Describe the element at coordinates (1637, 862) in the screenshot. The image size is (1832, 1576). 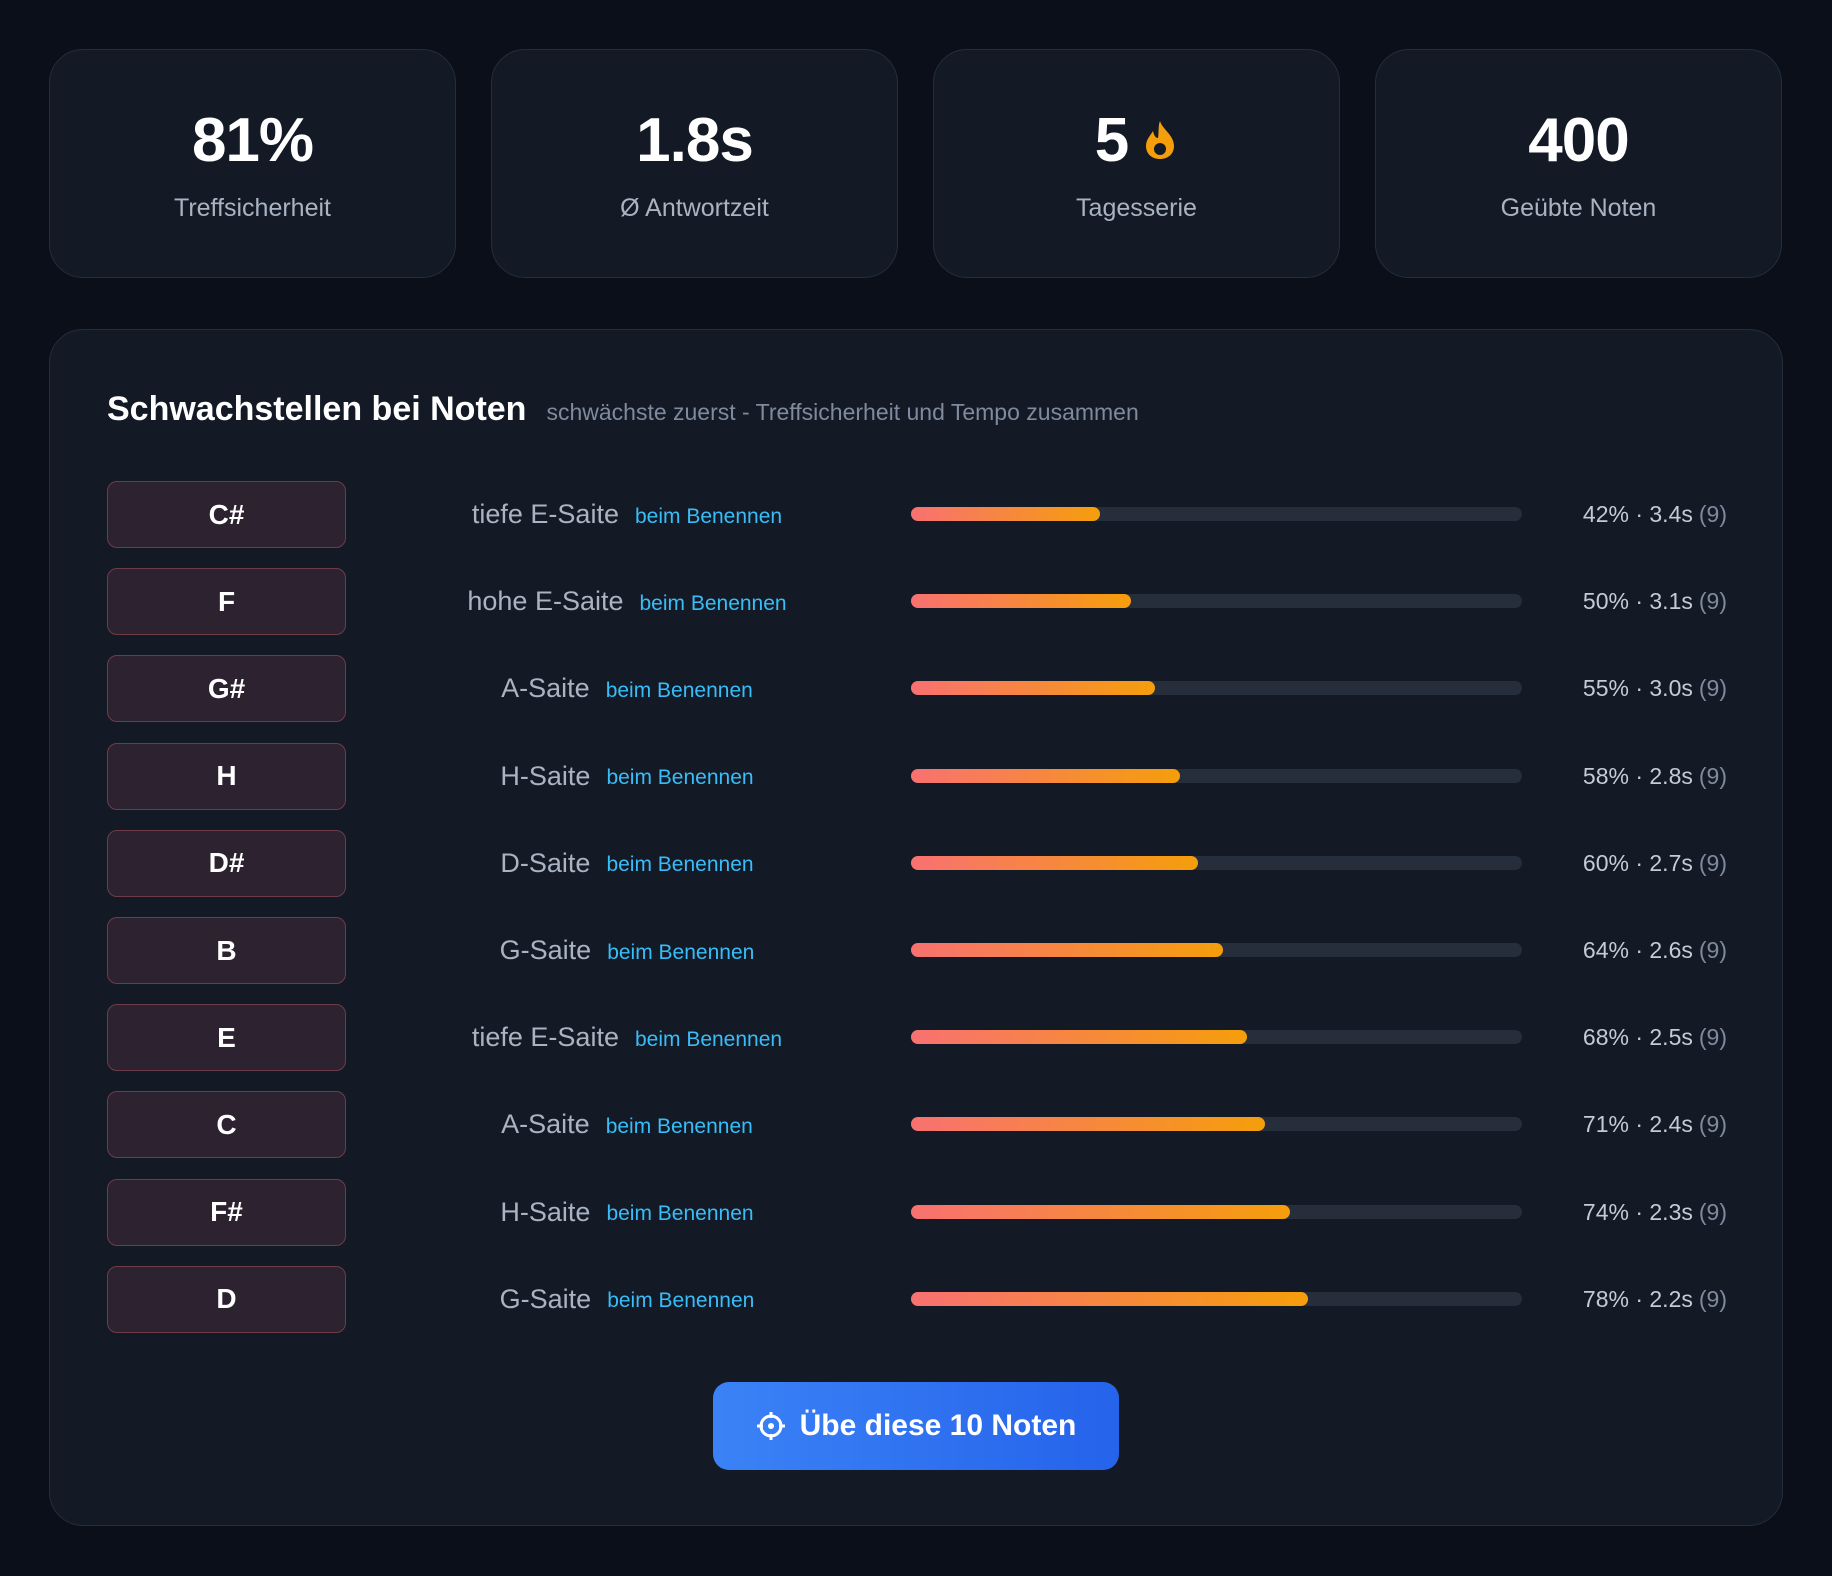
I see `accuracy-time: 60% · 2.7s` at that location.